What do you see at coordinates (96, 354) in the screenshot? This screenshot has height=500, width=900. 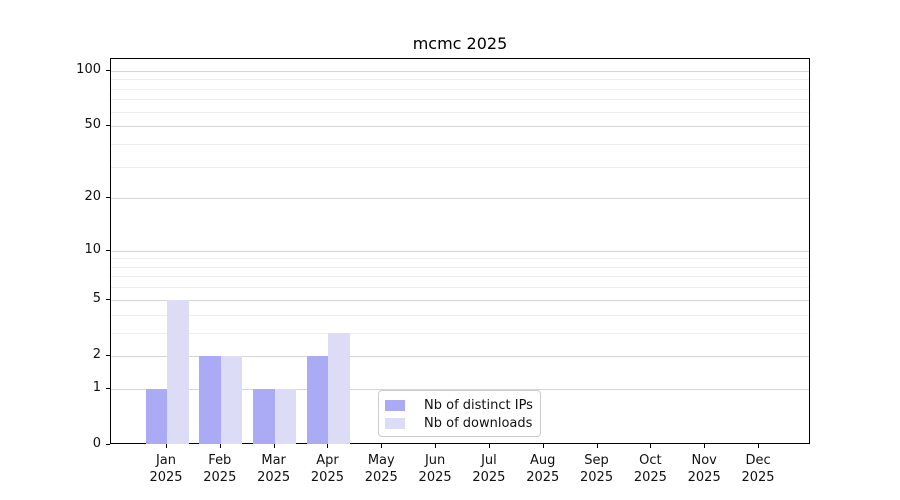 I see `y-tick-label: 2` at bounding box center [96, 354].